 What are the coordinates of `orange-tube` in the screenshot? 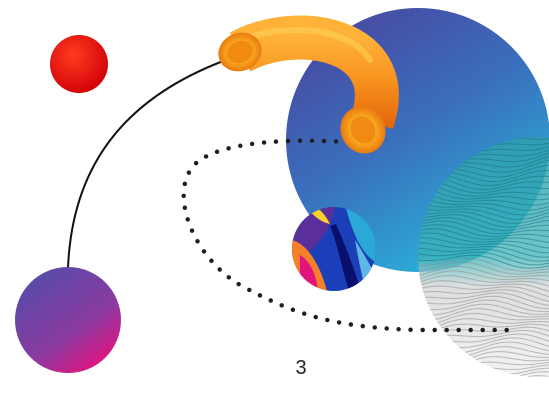 It's located at (308, 84).